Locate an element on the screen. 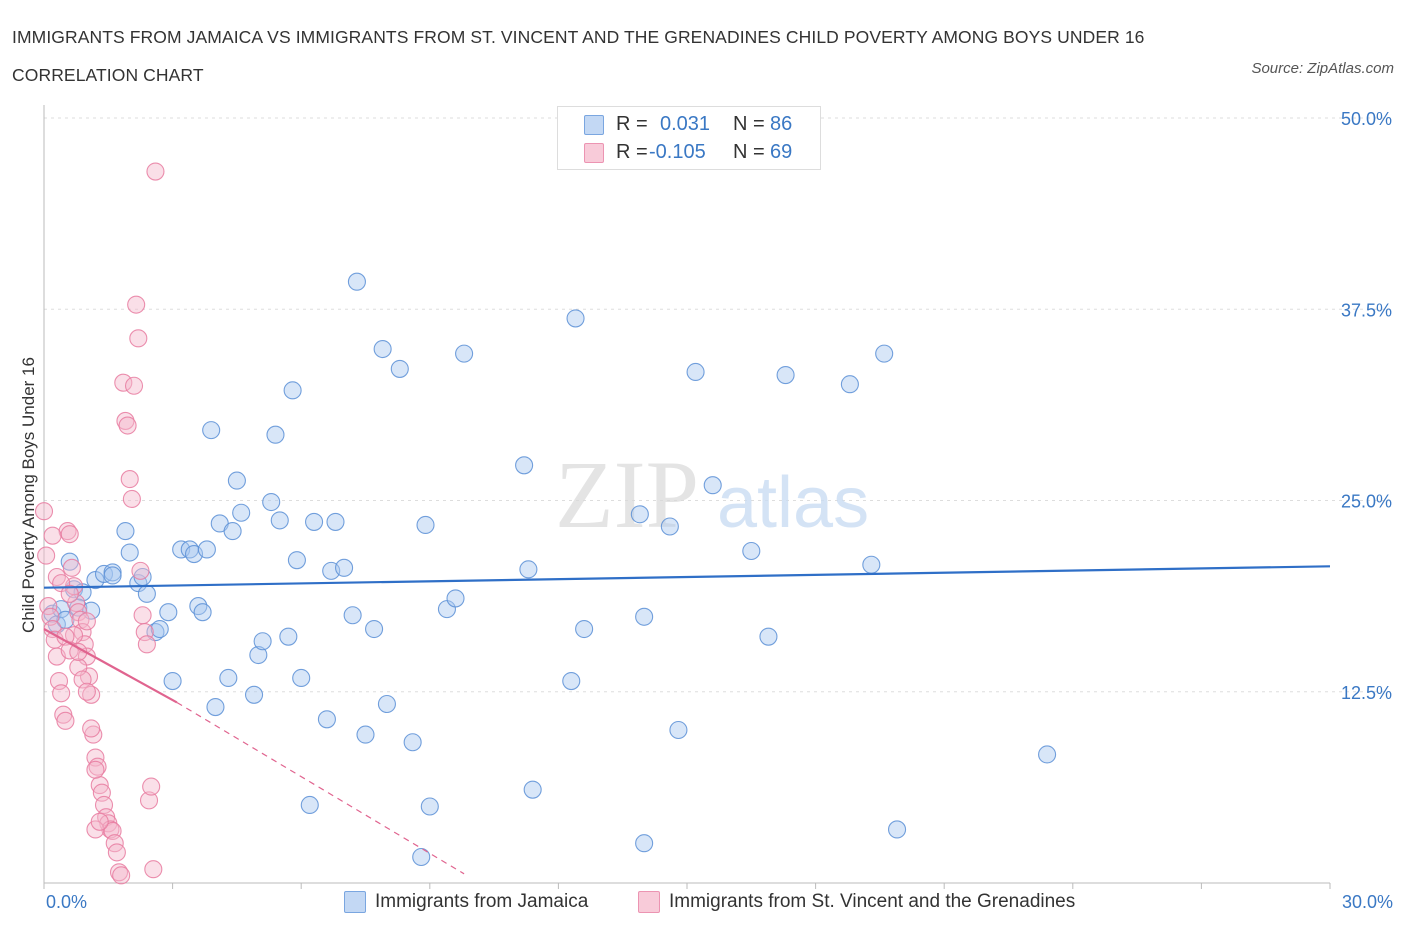  legend-n-value: 69 is located at coordinates (781, 152).